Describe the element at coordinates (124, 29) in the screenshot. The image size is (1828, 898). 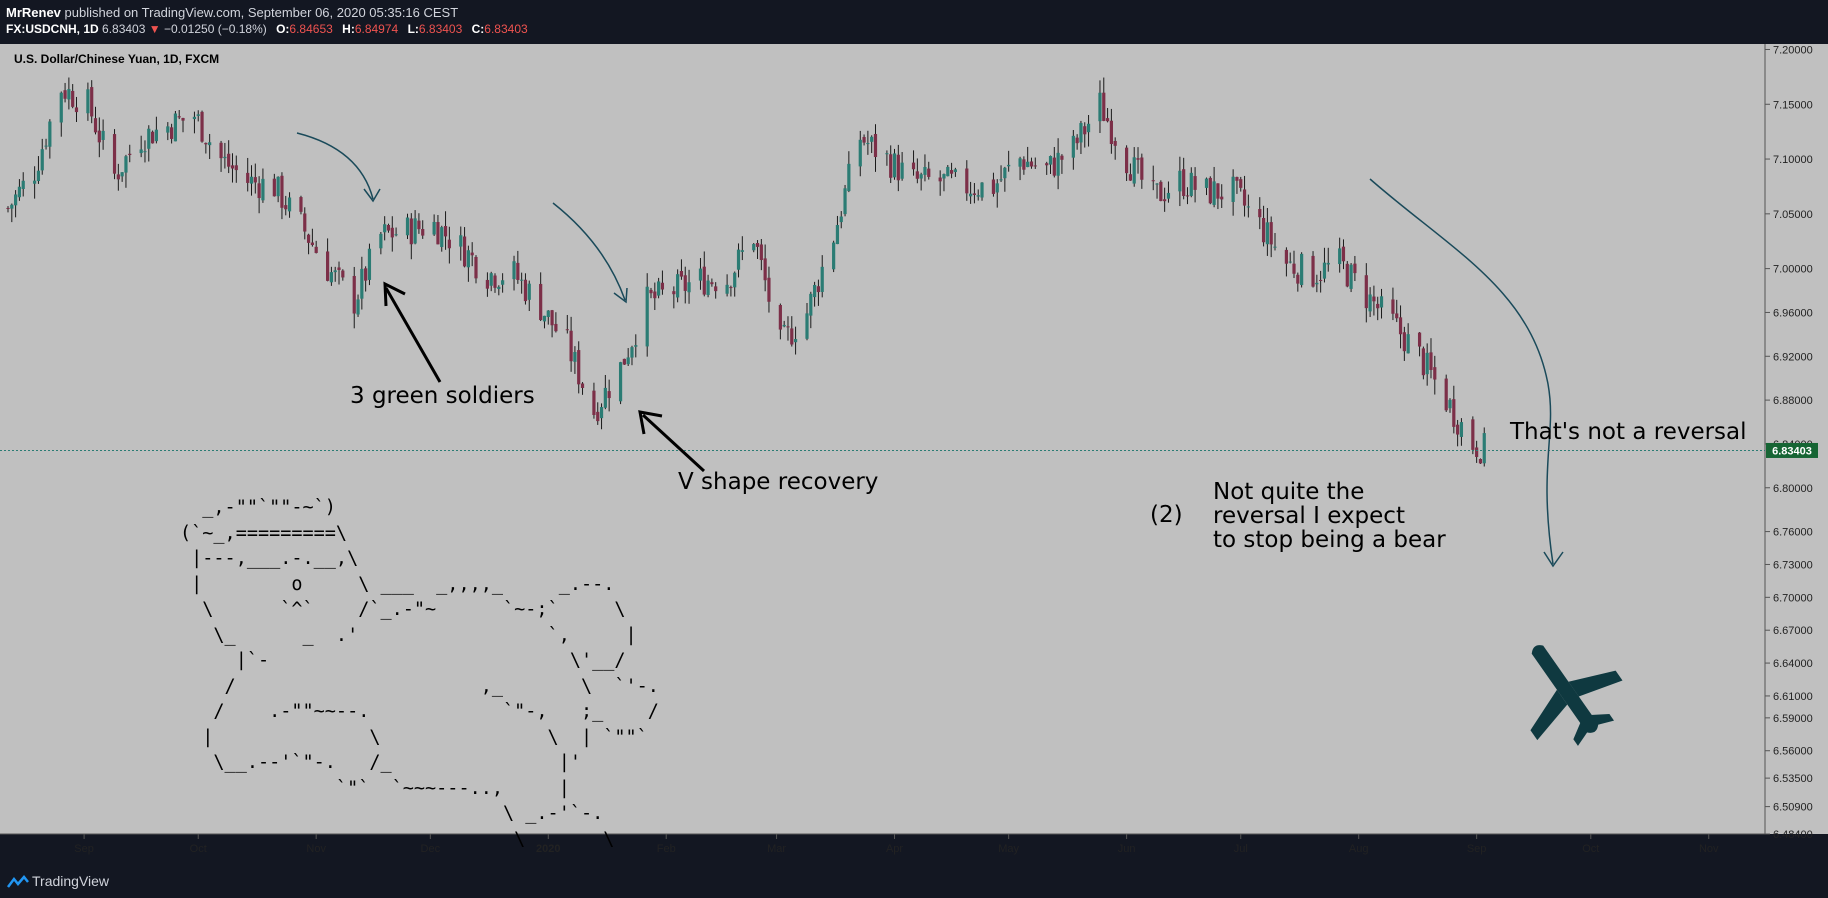
I see `last-price: 6.83403` at that location.